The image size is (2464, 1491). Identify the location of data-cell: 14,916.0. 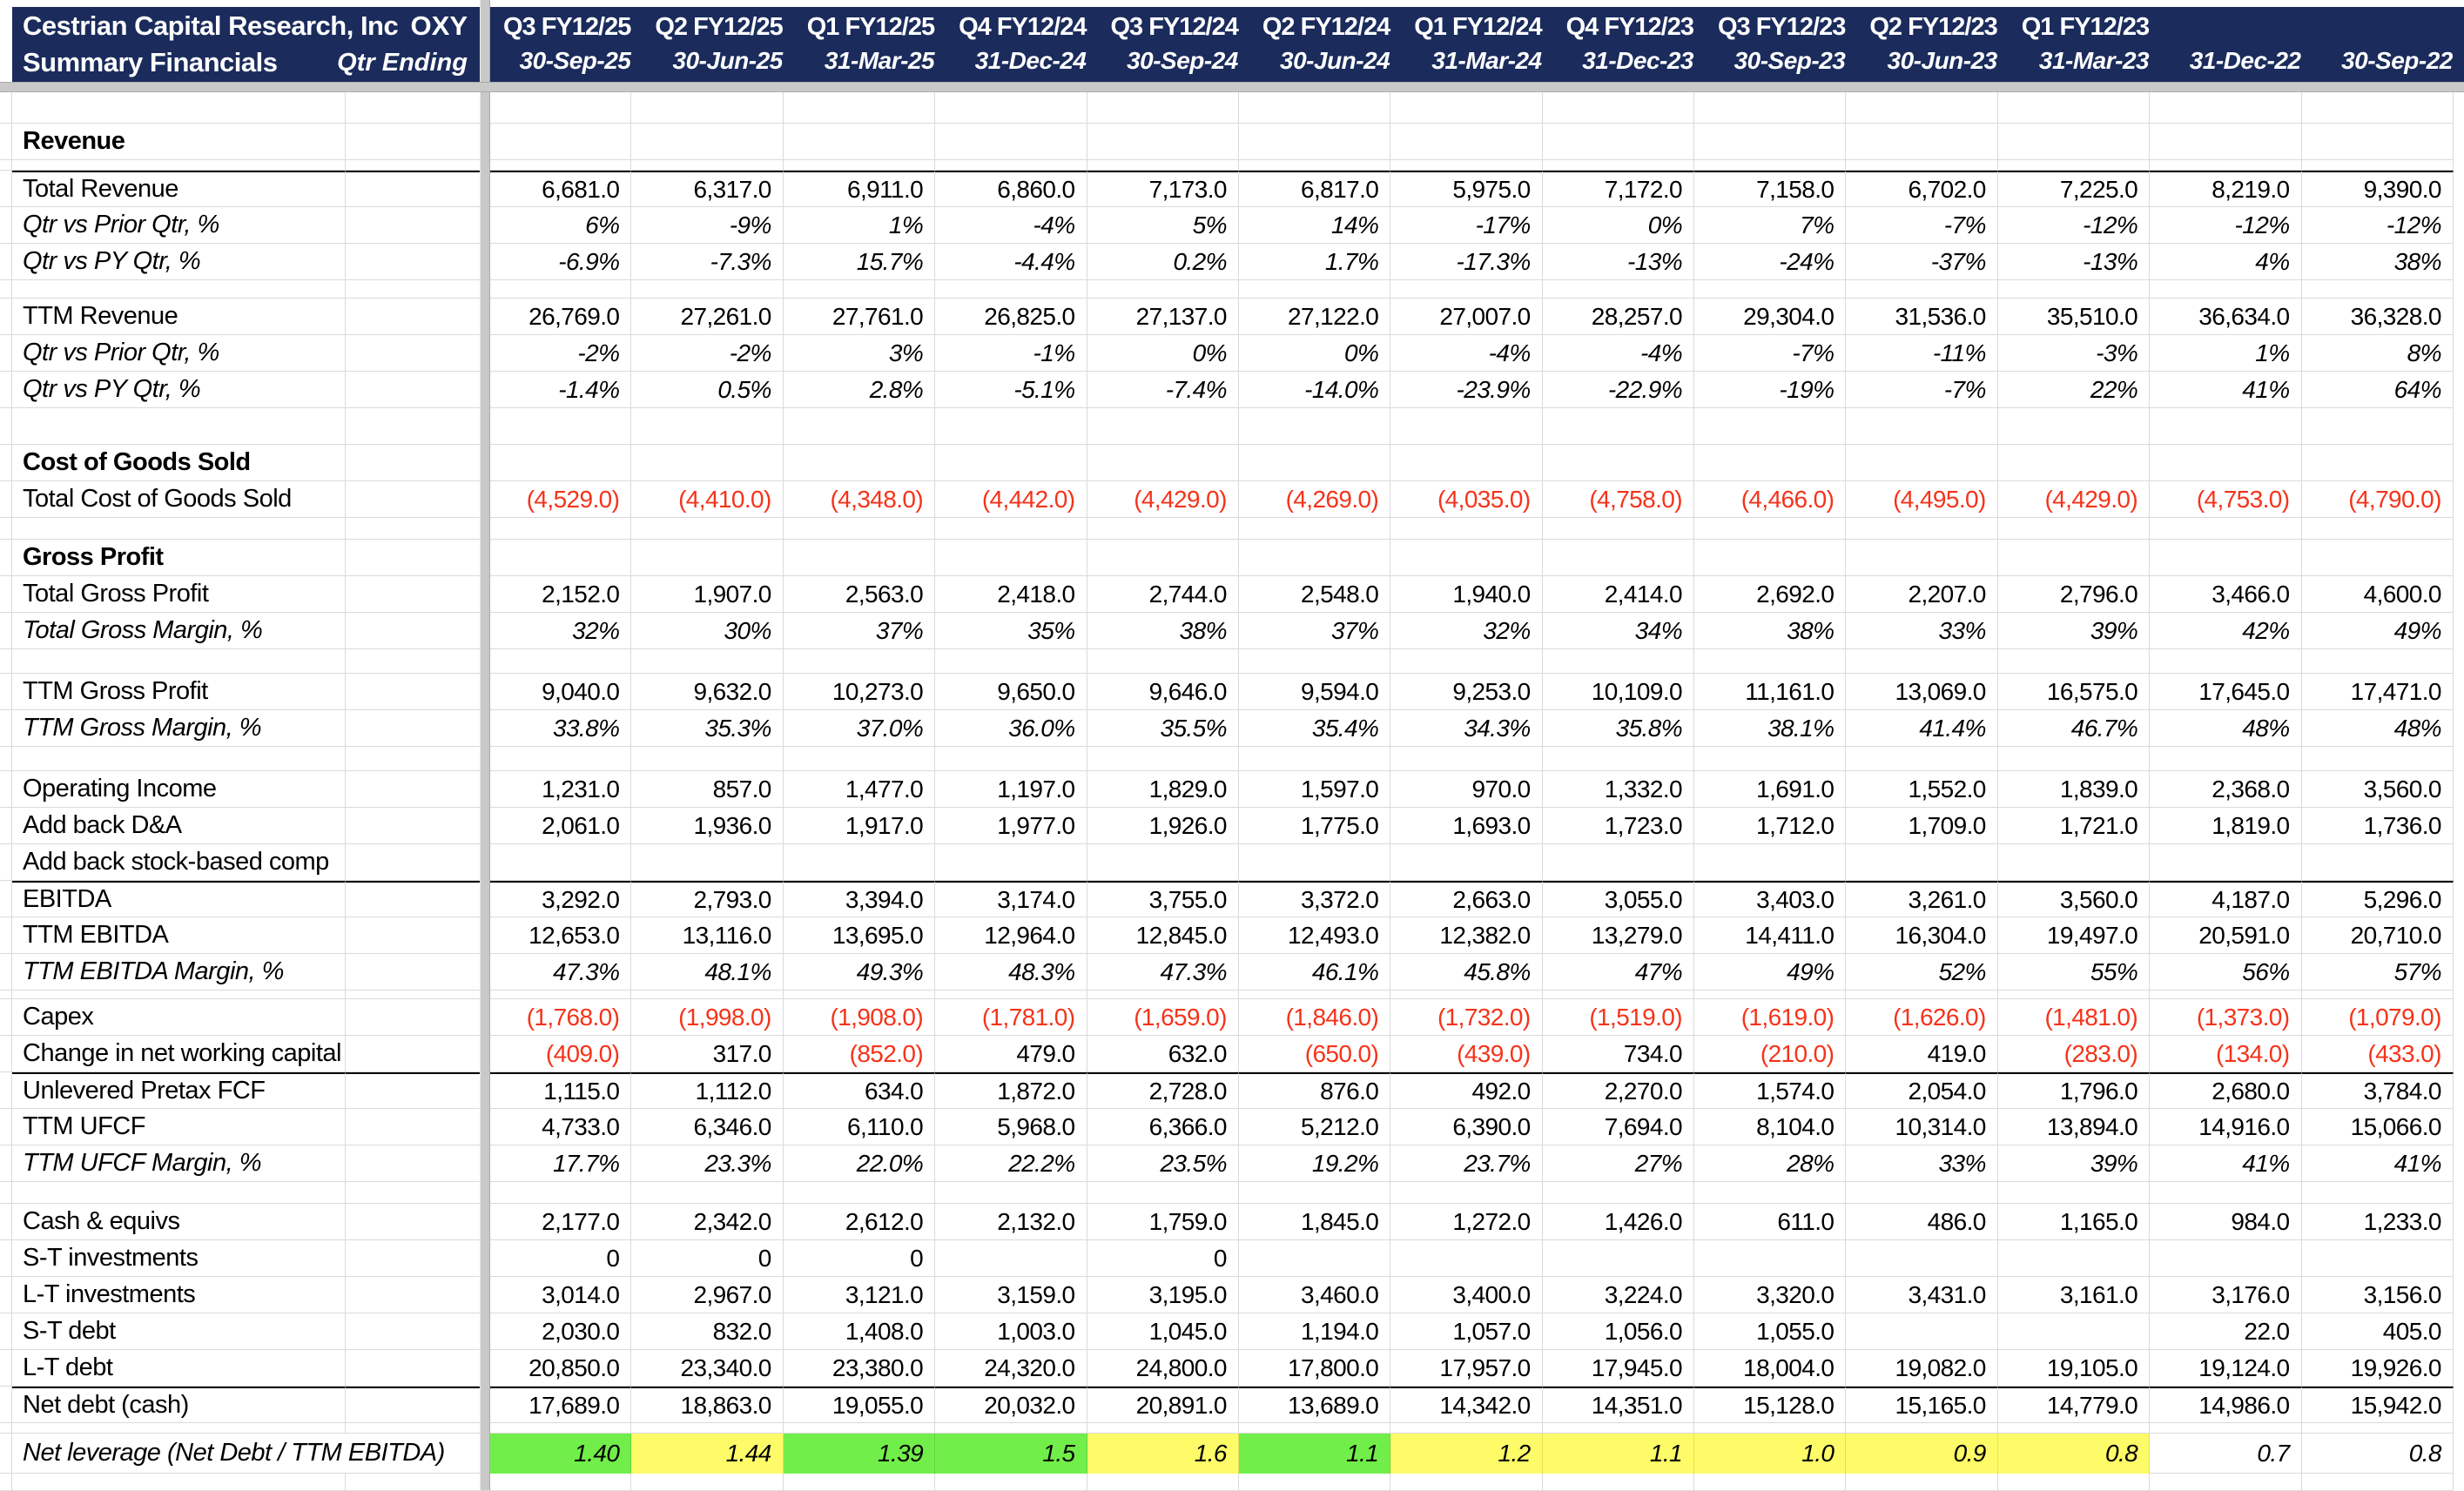
(2226, 1127).